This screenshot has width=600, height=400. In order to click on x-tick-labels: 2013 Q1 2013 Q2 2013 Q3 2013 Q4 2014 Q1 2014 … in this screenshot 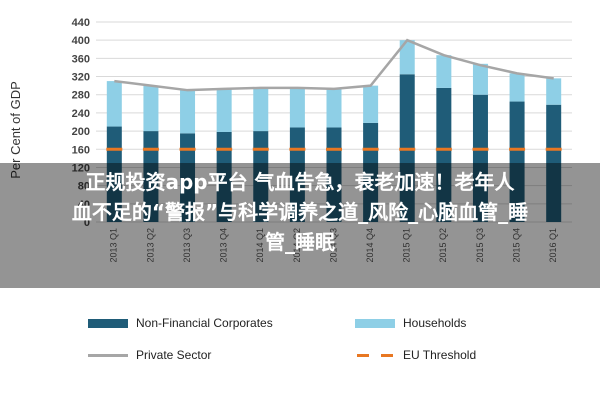, I will do `click(333, 245)`.